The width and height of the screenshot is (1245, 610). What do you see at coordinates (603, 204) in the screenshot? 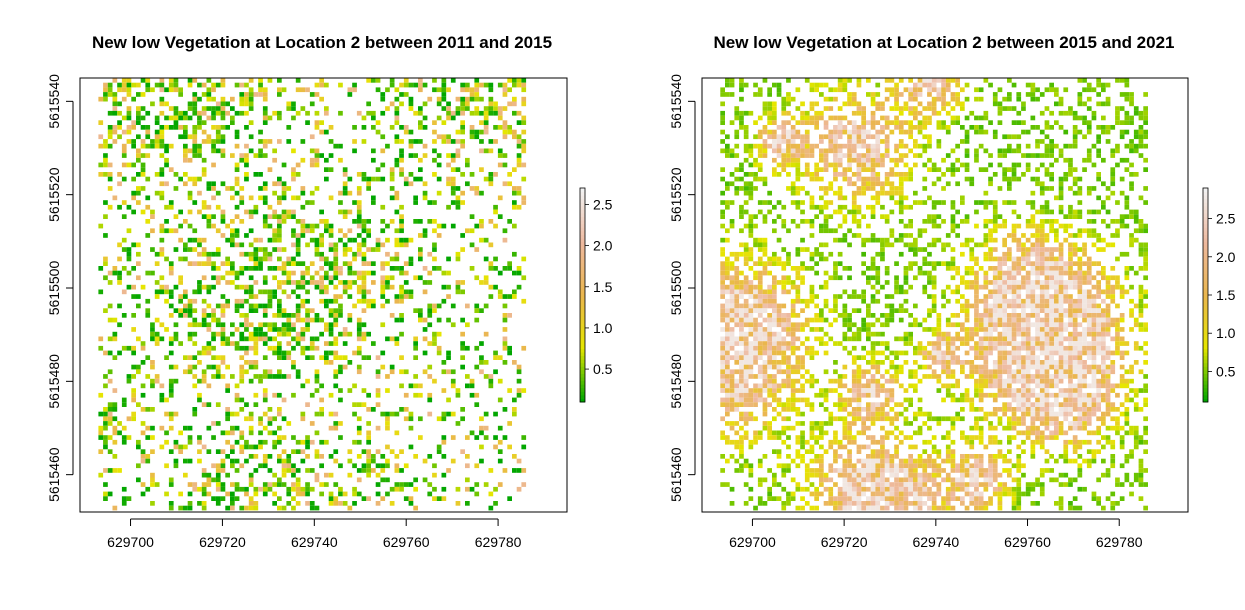
I see `colorbar-tick-label: 2.5` at bounding box center [603, 204].